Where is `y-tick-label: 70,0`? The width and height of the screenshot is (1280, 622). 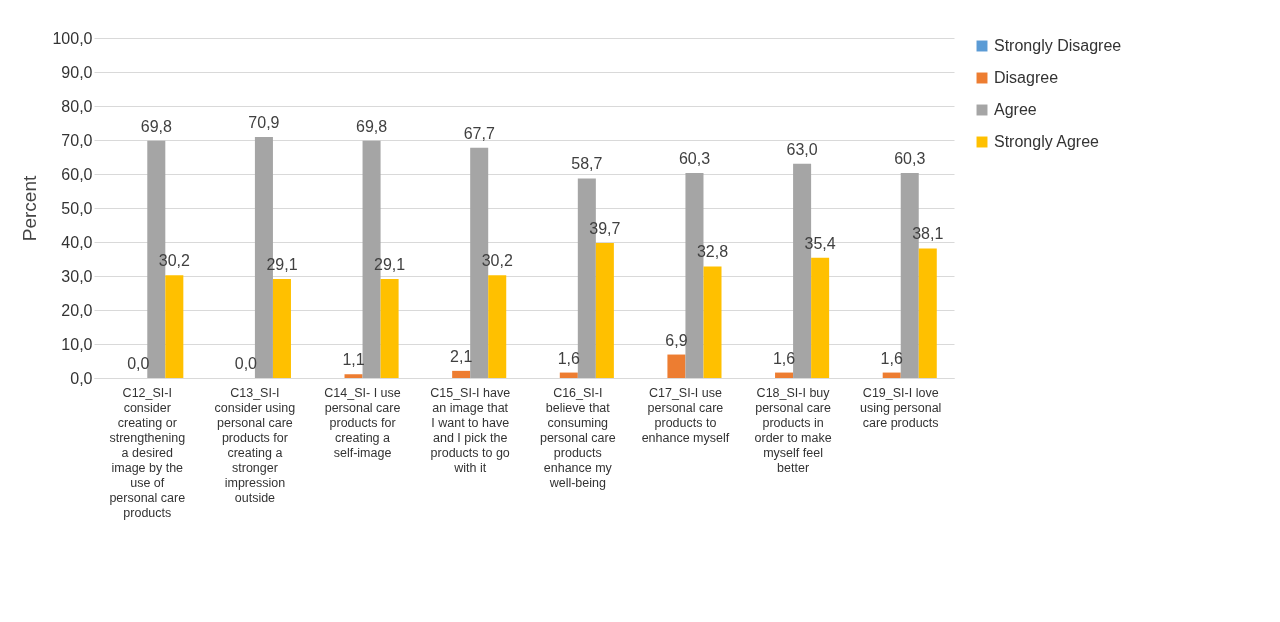 y-tick-label: 70,0 is located at coordinates (77, 140).